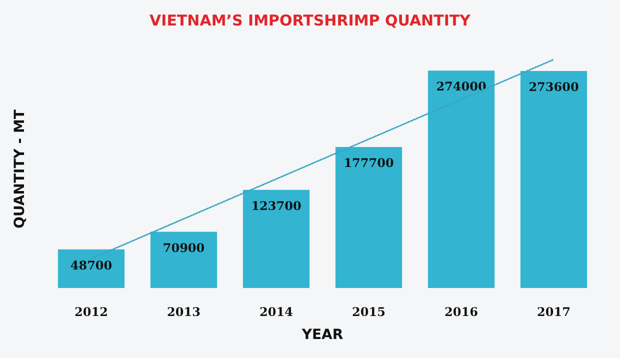 This screenshot has width=620, height=358. Describe the element at coordinates (553, 312) in the screenshot. I see `x-tick-label: 2017` at that location.